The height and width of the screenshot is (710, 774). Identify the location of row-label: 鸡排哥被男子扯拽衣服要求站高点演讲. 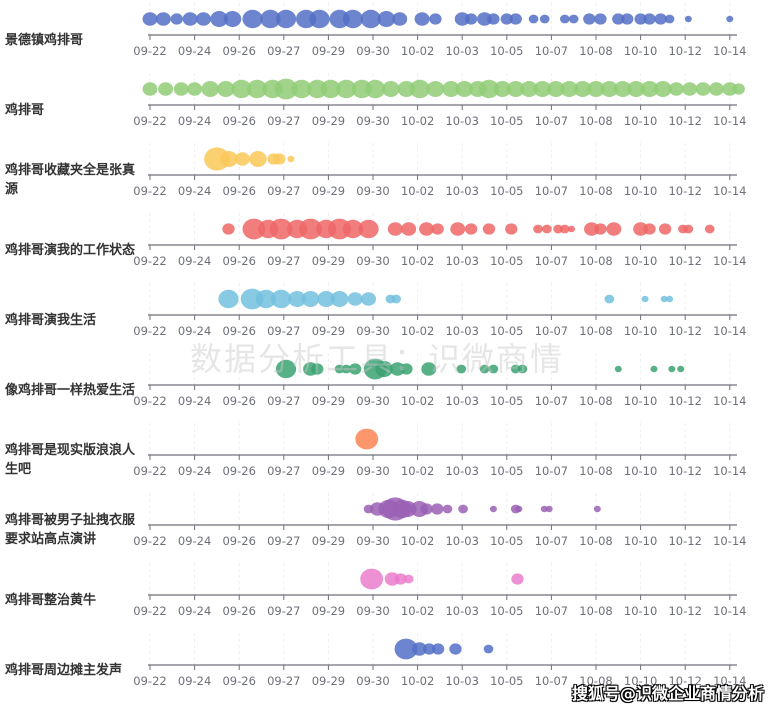
(70, 530).